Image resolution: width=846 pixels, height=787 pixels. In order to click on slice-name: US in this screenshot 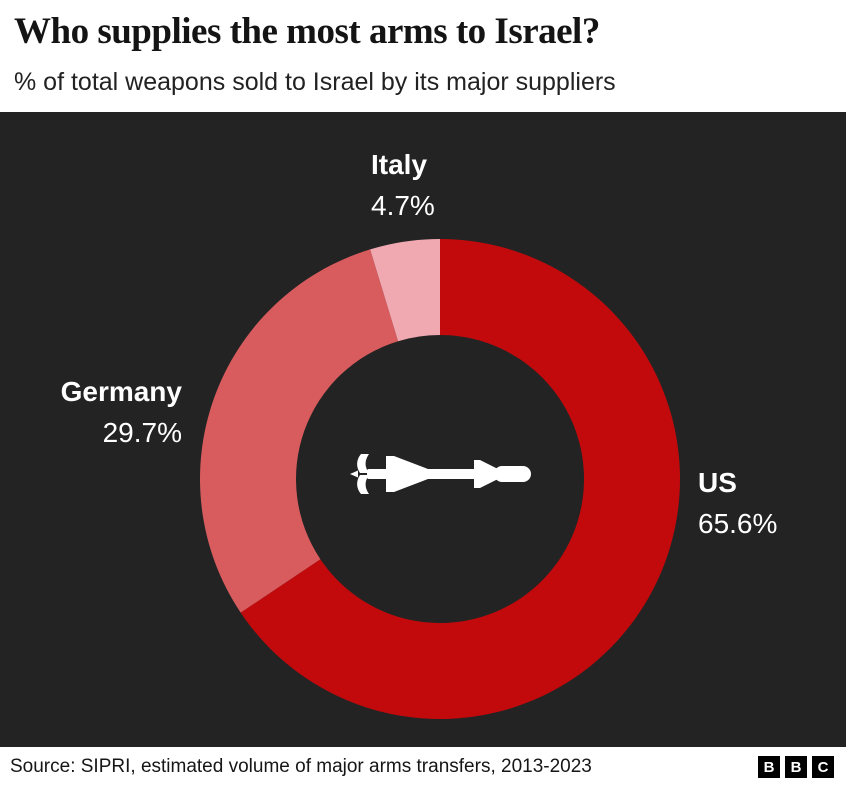, I will do `click(717, 482)`.